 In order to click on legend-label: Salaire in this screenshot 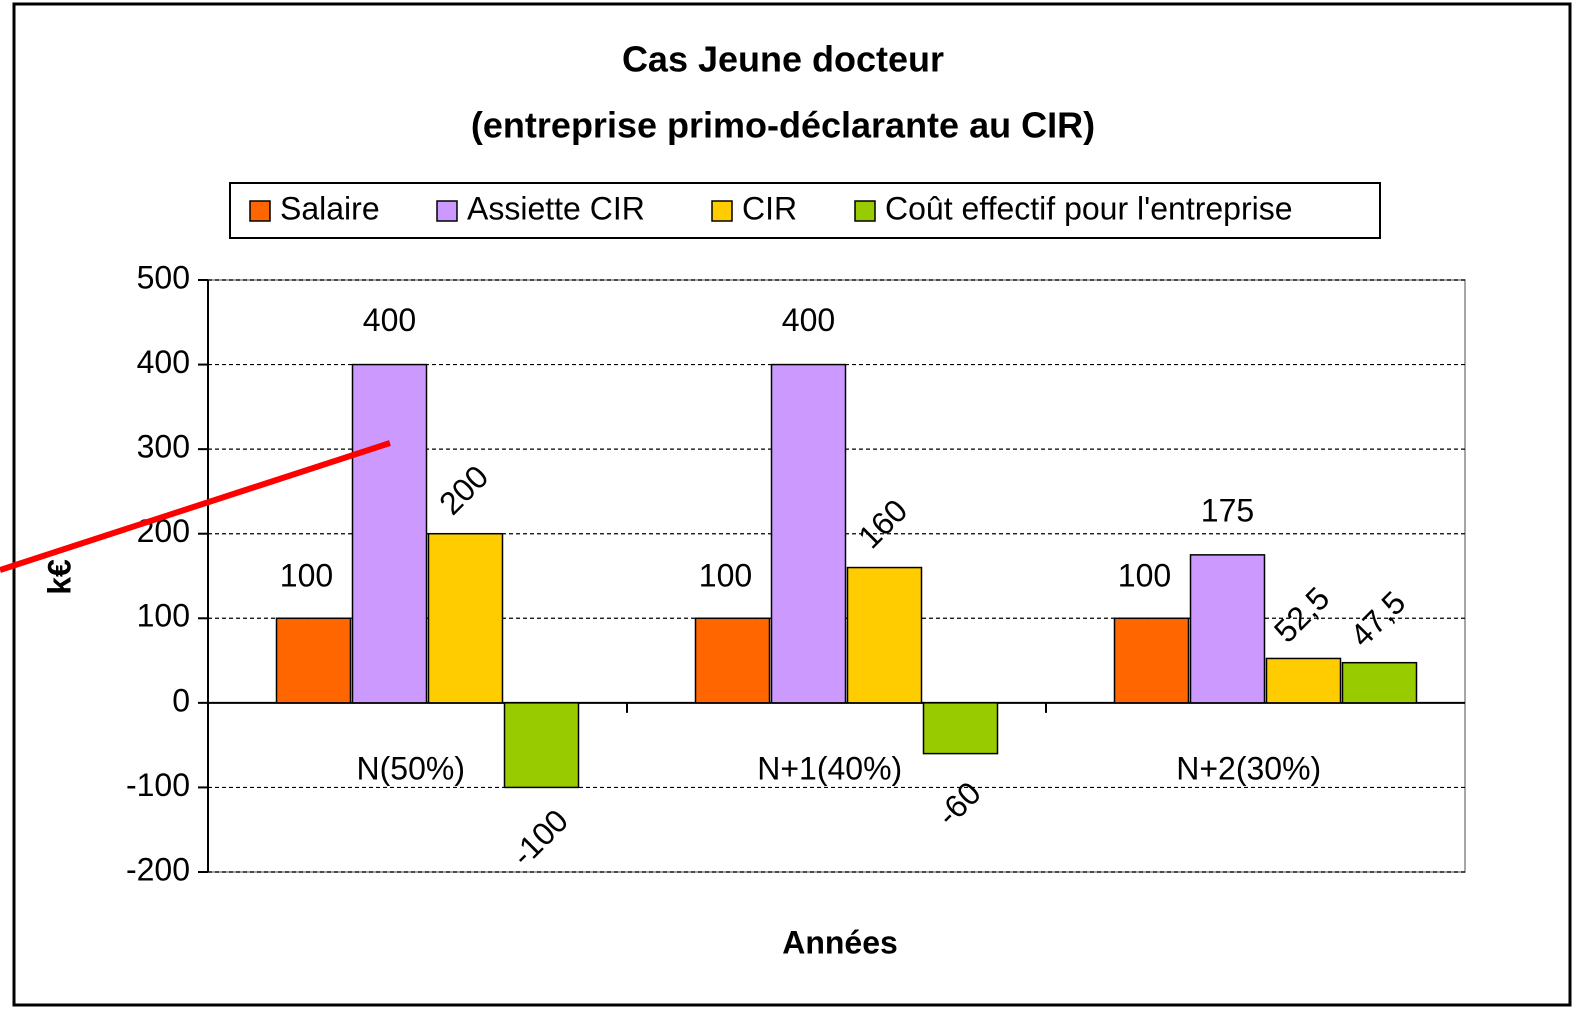, I will do `click(330, 208)`.